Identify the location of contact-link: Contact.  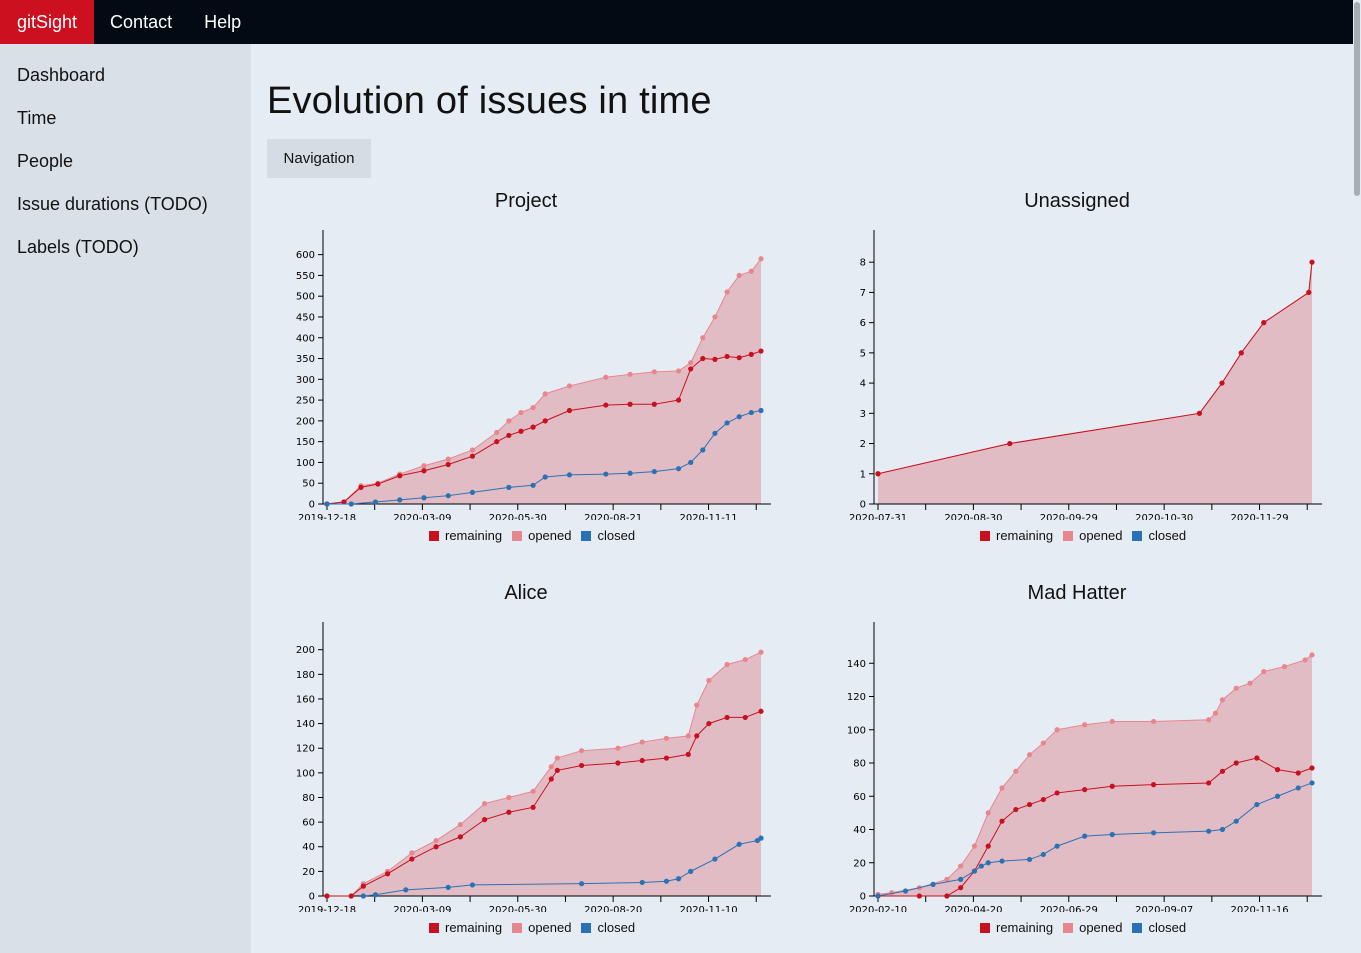
(141, 21).